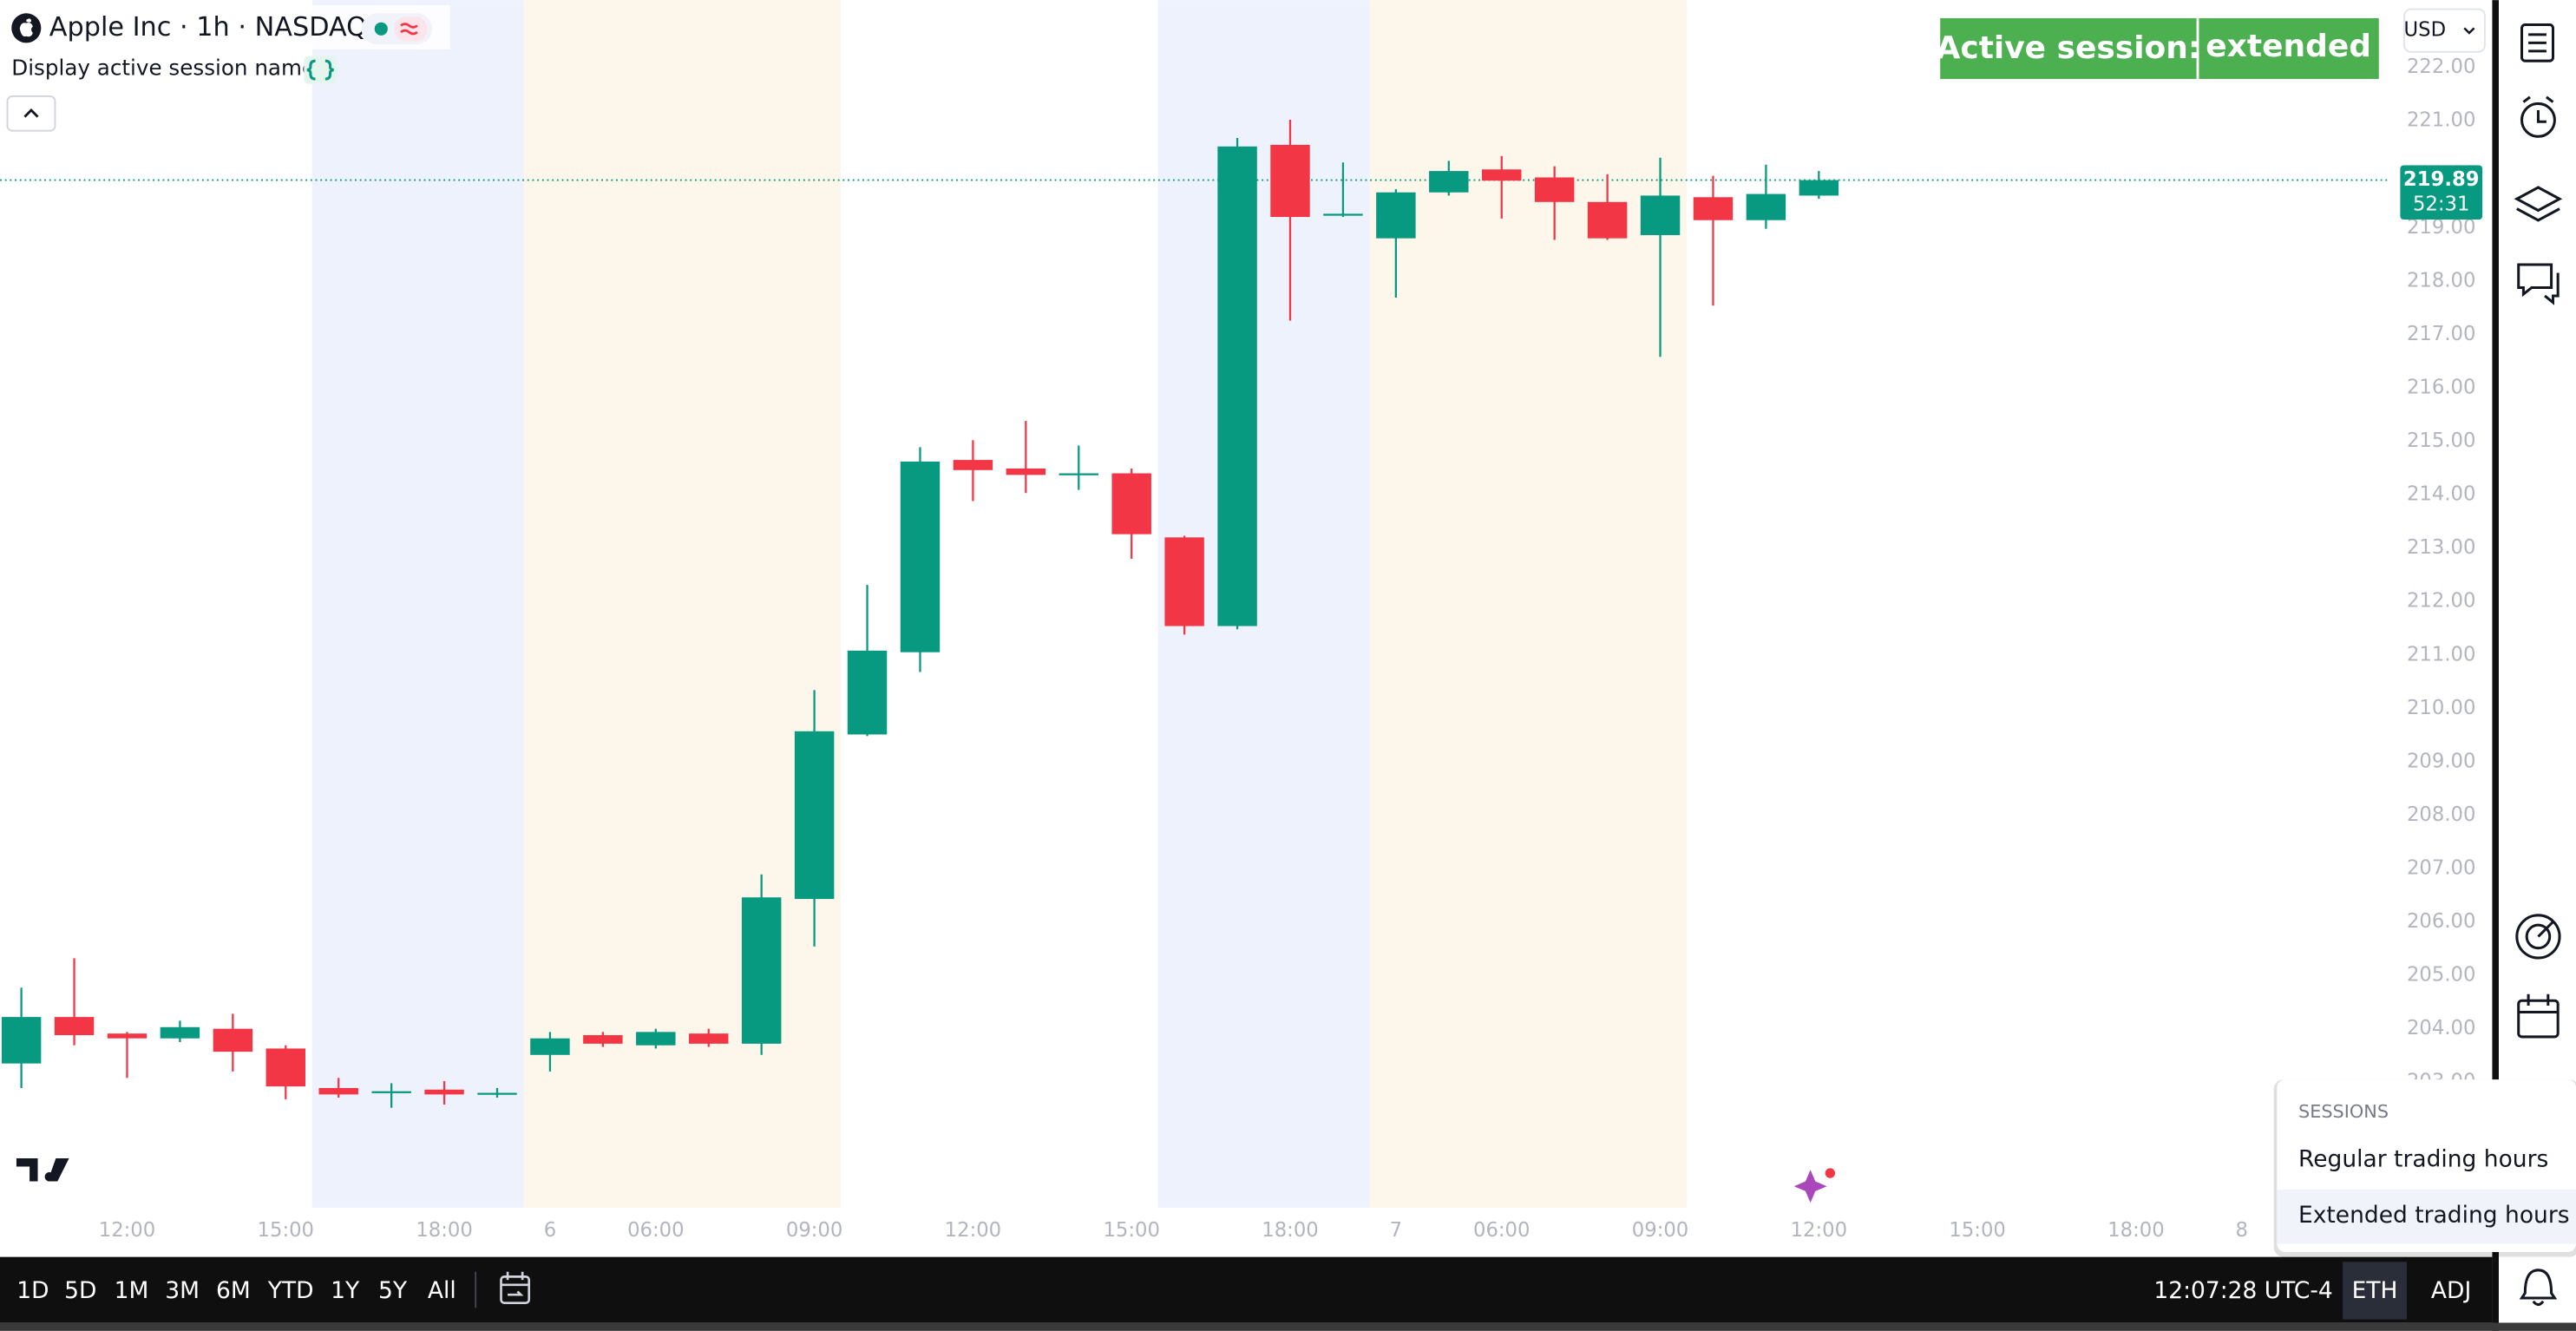 Image resolution: width=2576 pixels, height=1331 pixels. I want to click on status-dot, so click(381, 29).